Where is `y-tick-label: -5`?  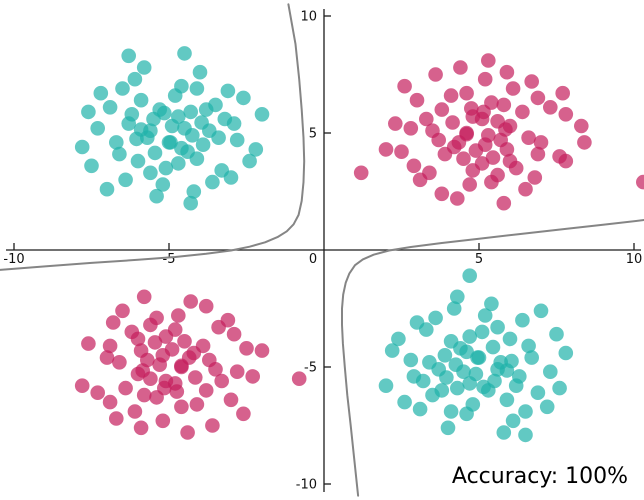
y-tick-label: -5 is located at coordinates (310, 368).